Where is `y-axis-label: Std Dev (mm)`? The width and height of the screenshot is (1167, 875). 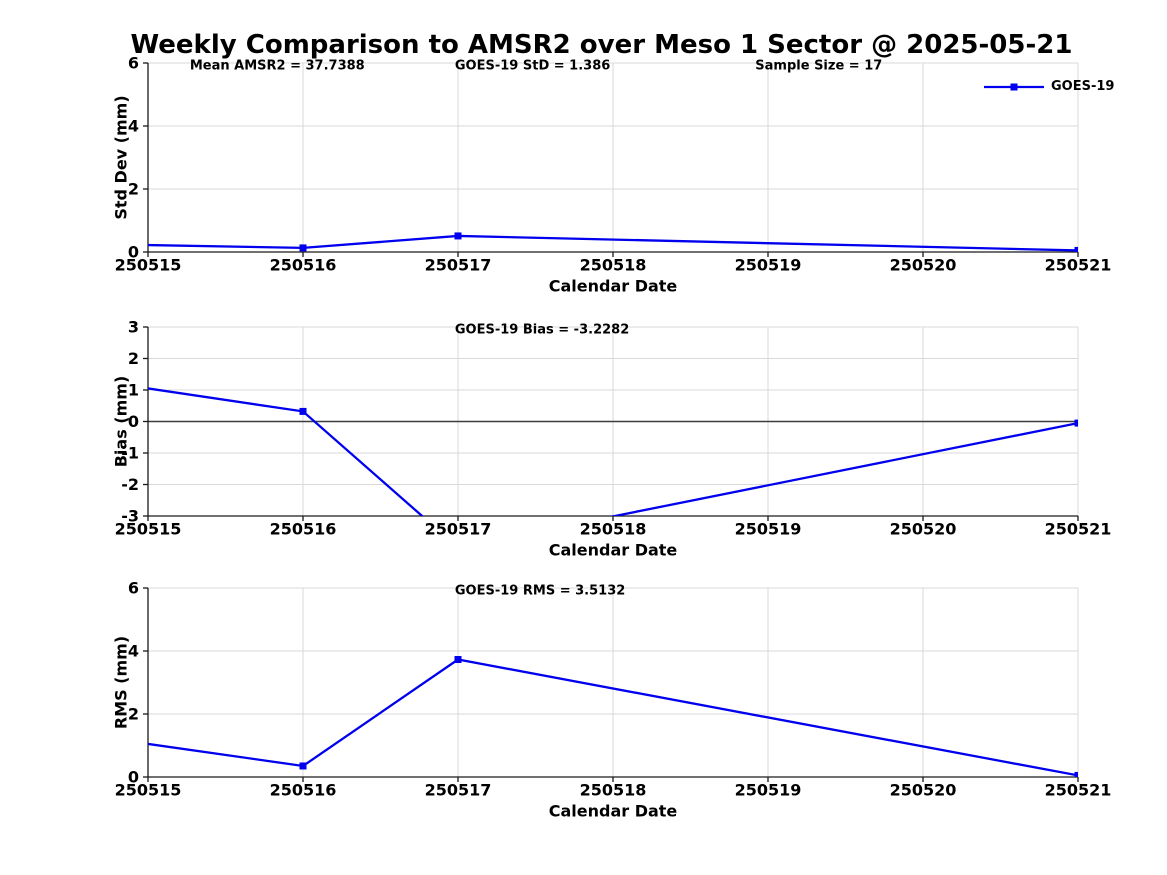
y-axis-label: Std Dev (mm) is located at coordinates (121, 157).